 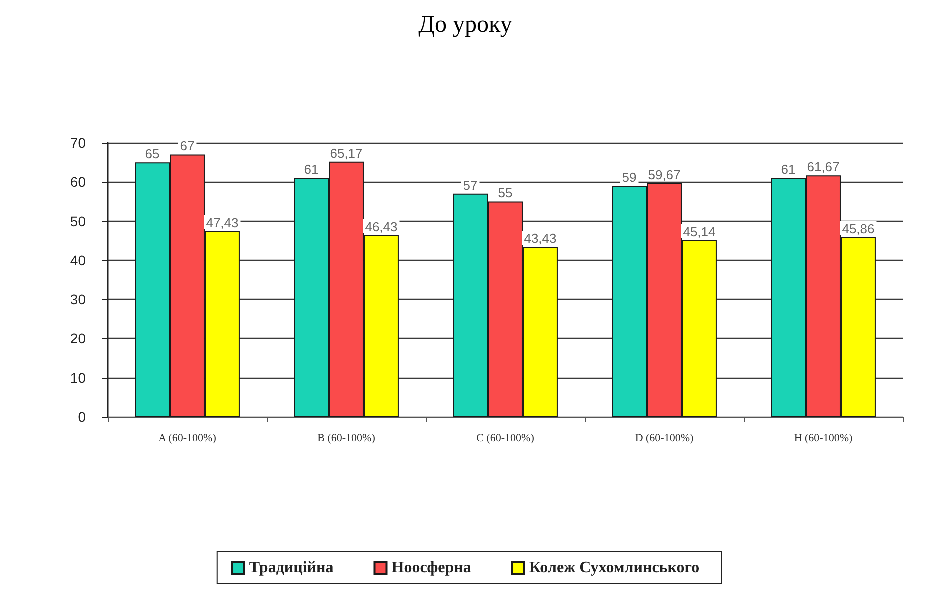 What do you see at coordinates (78, 221) in the screenshot?
I see `y-tick-label: 50` at bounding box center [78, 221].